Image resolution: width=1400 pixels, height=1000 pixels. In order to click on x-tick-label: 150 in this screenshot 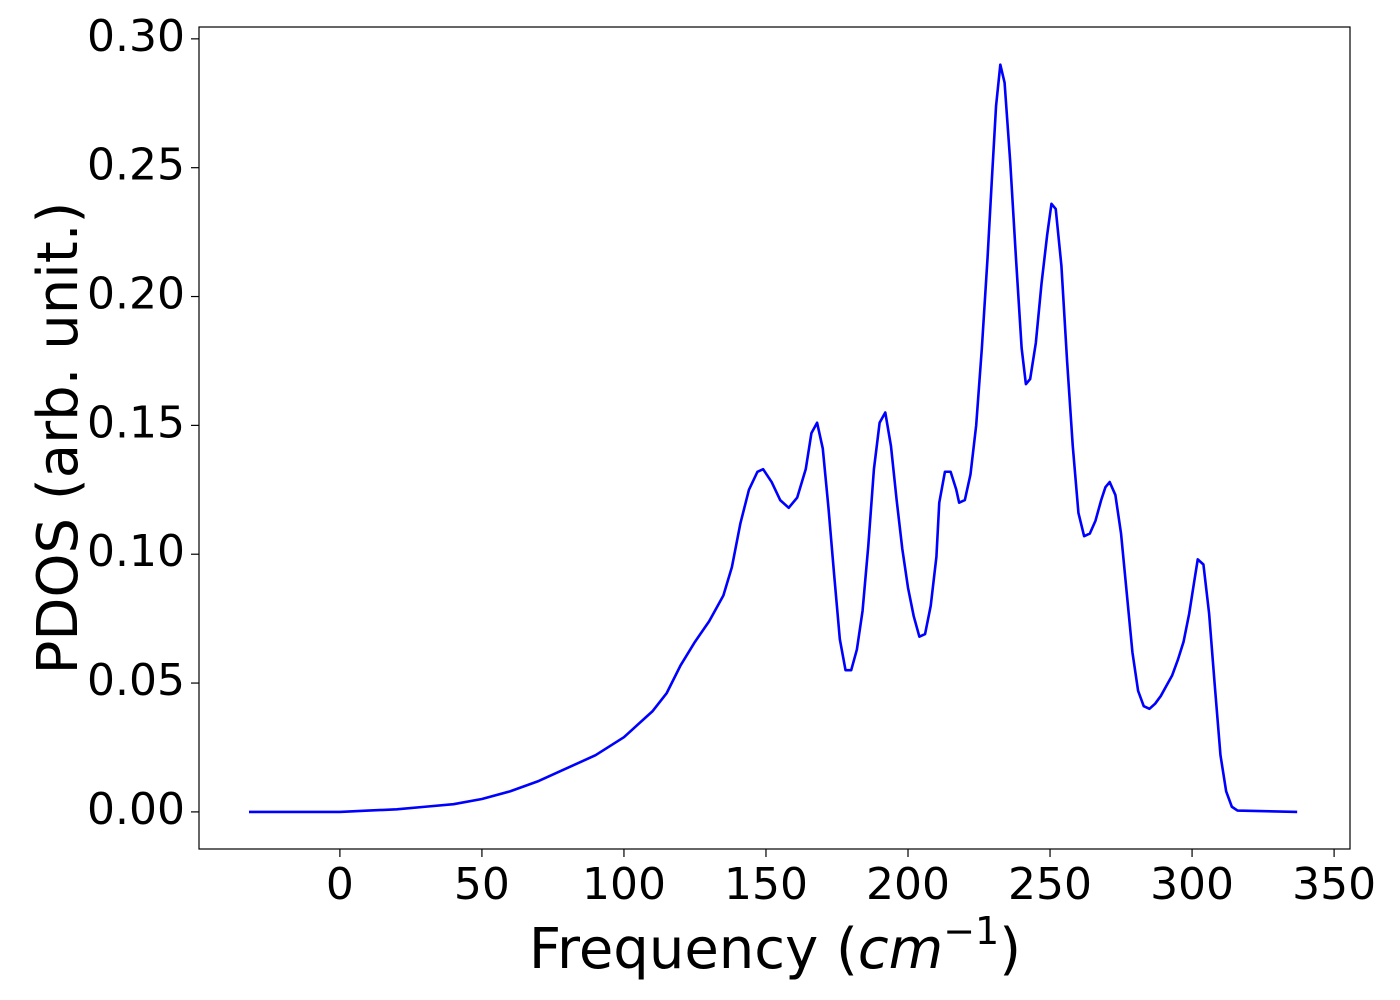, I will do `click(766, 884)`.